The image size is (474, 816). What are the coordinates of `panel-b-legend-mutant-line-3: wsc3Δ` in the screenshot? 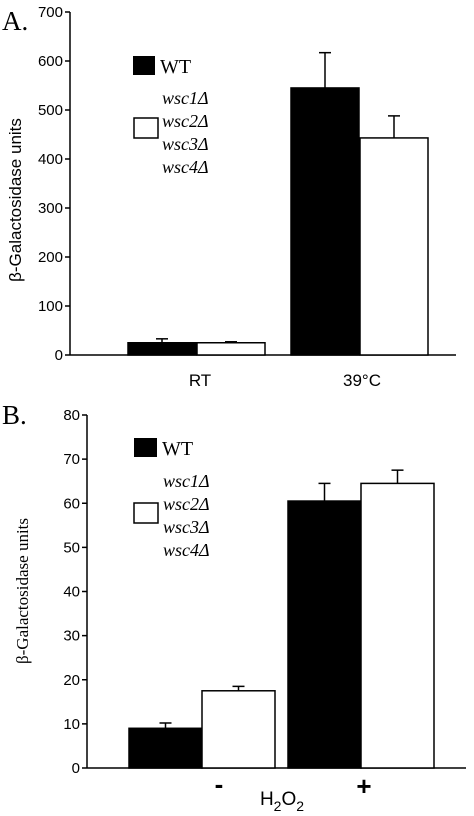 It's located at (186, 527).